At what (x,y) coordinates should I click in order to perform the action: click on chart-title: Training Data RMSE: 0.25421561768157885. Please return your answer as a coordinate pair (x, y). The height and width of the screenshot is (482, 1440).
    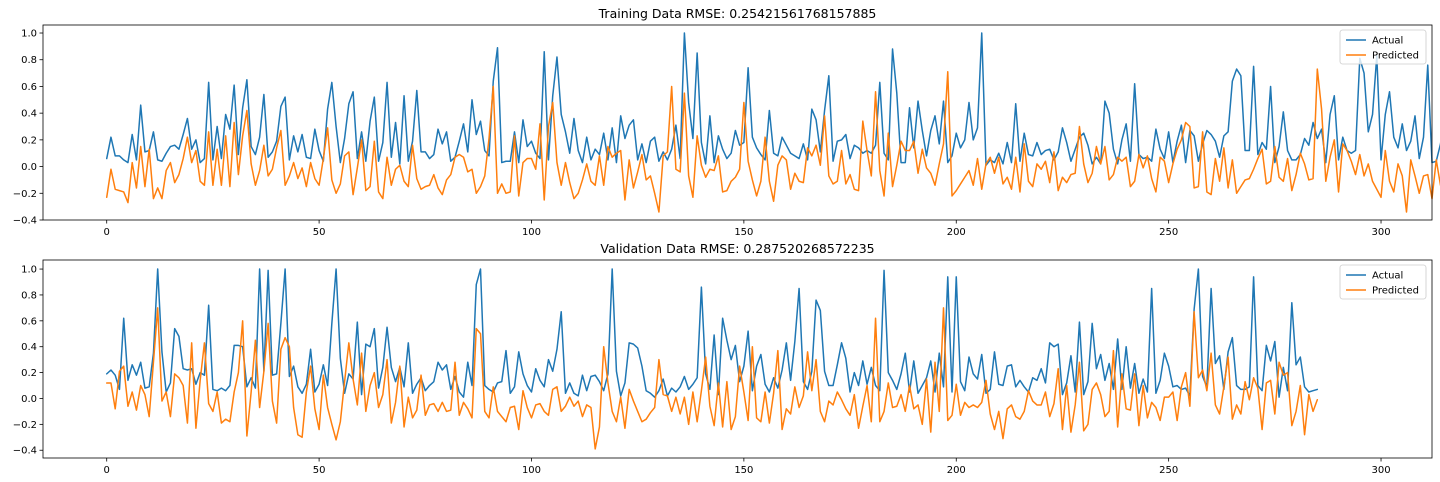
    Looking at the image, I should click on (737, 13).